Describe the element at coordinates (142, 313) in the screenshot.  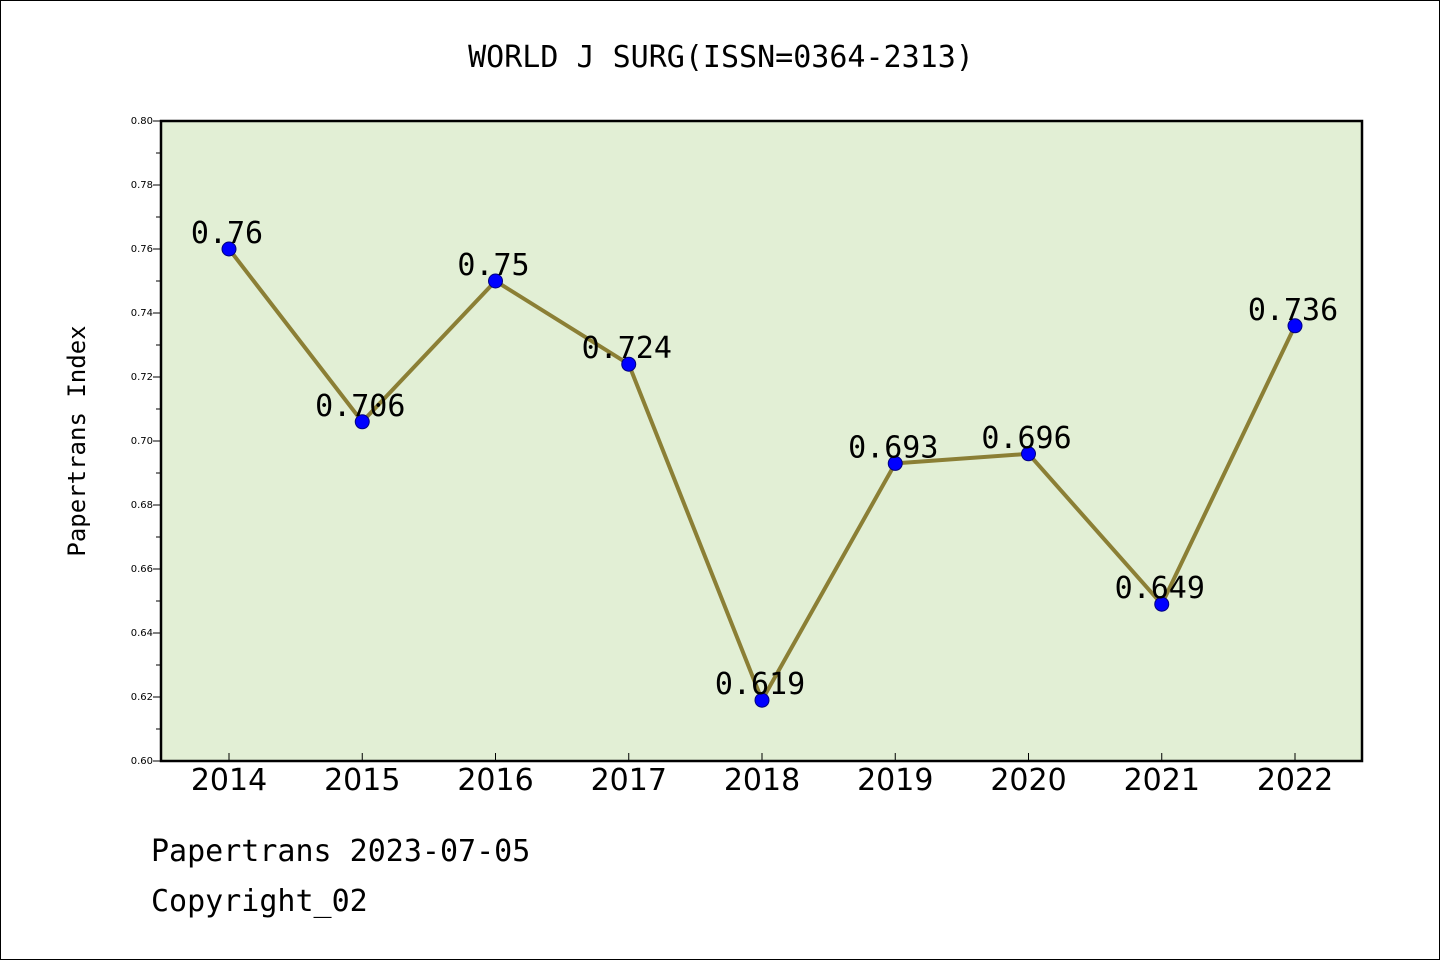
I see `y-tick-label: 0.74` at that location.